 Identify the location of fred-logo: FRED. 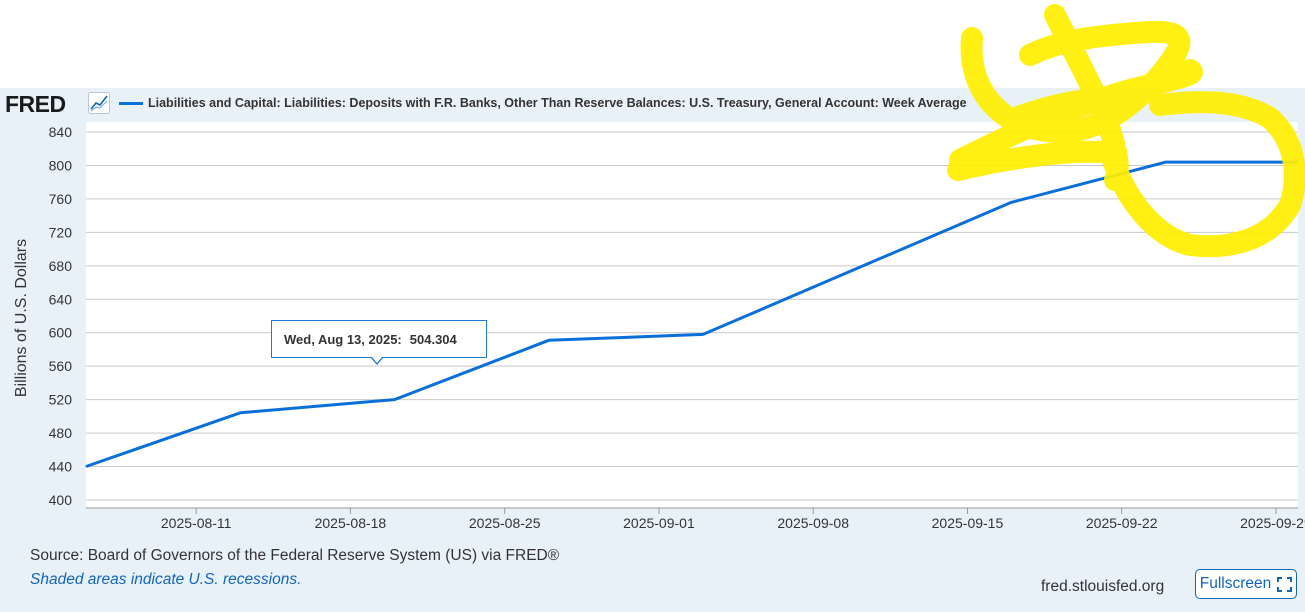
(35, 104).